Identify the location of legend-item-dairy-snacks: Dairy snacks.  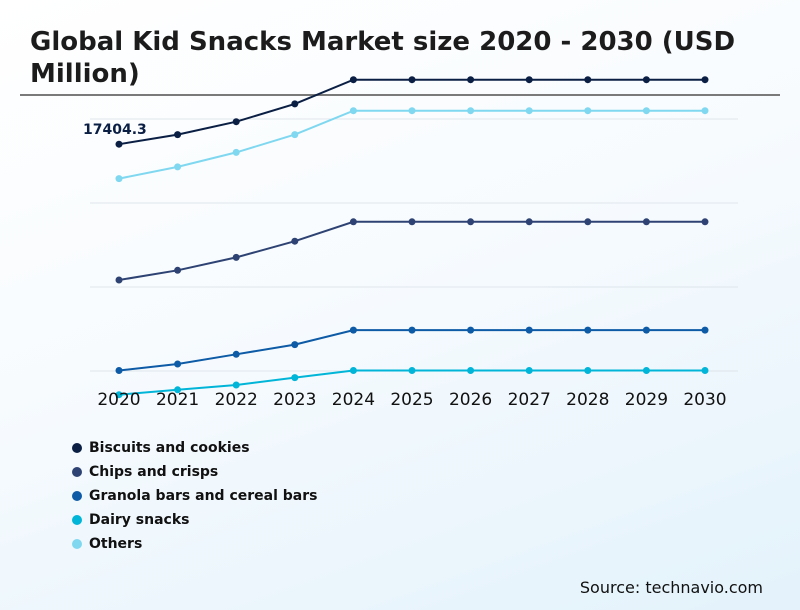
(194, 520).